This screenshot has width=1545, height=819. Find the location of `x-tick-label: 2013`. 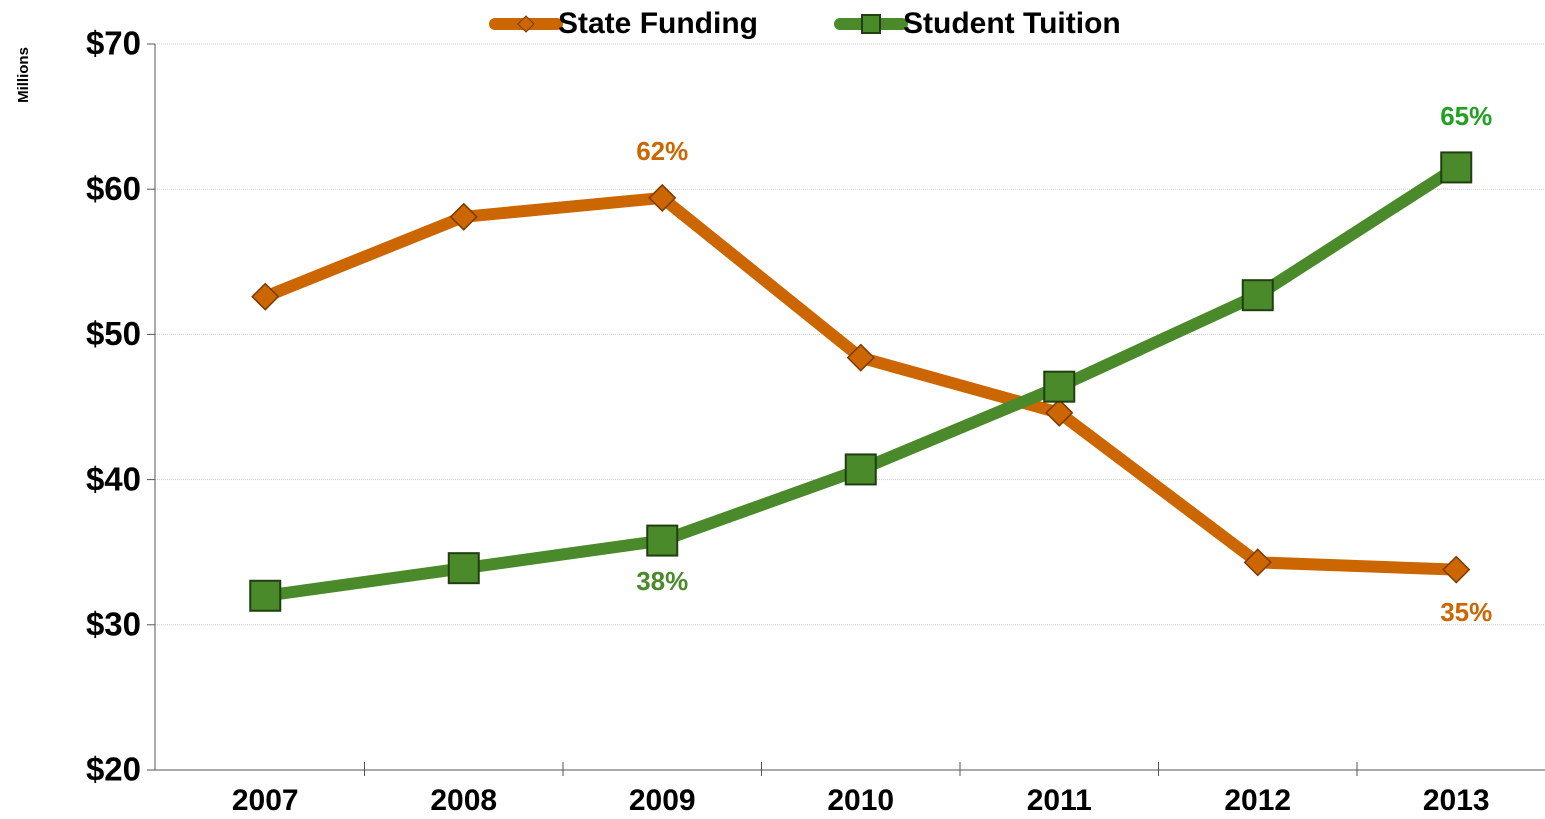

x-tick-label: 2013 is located at coordinates (1456, 800).